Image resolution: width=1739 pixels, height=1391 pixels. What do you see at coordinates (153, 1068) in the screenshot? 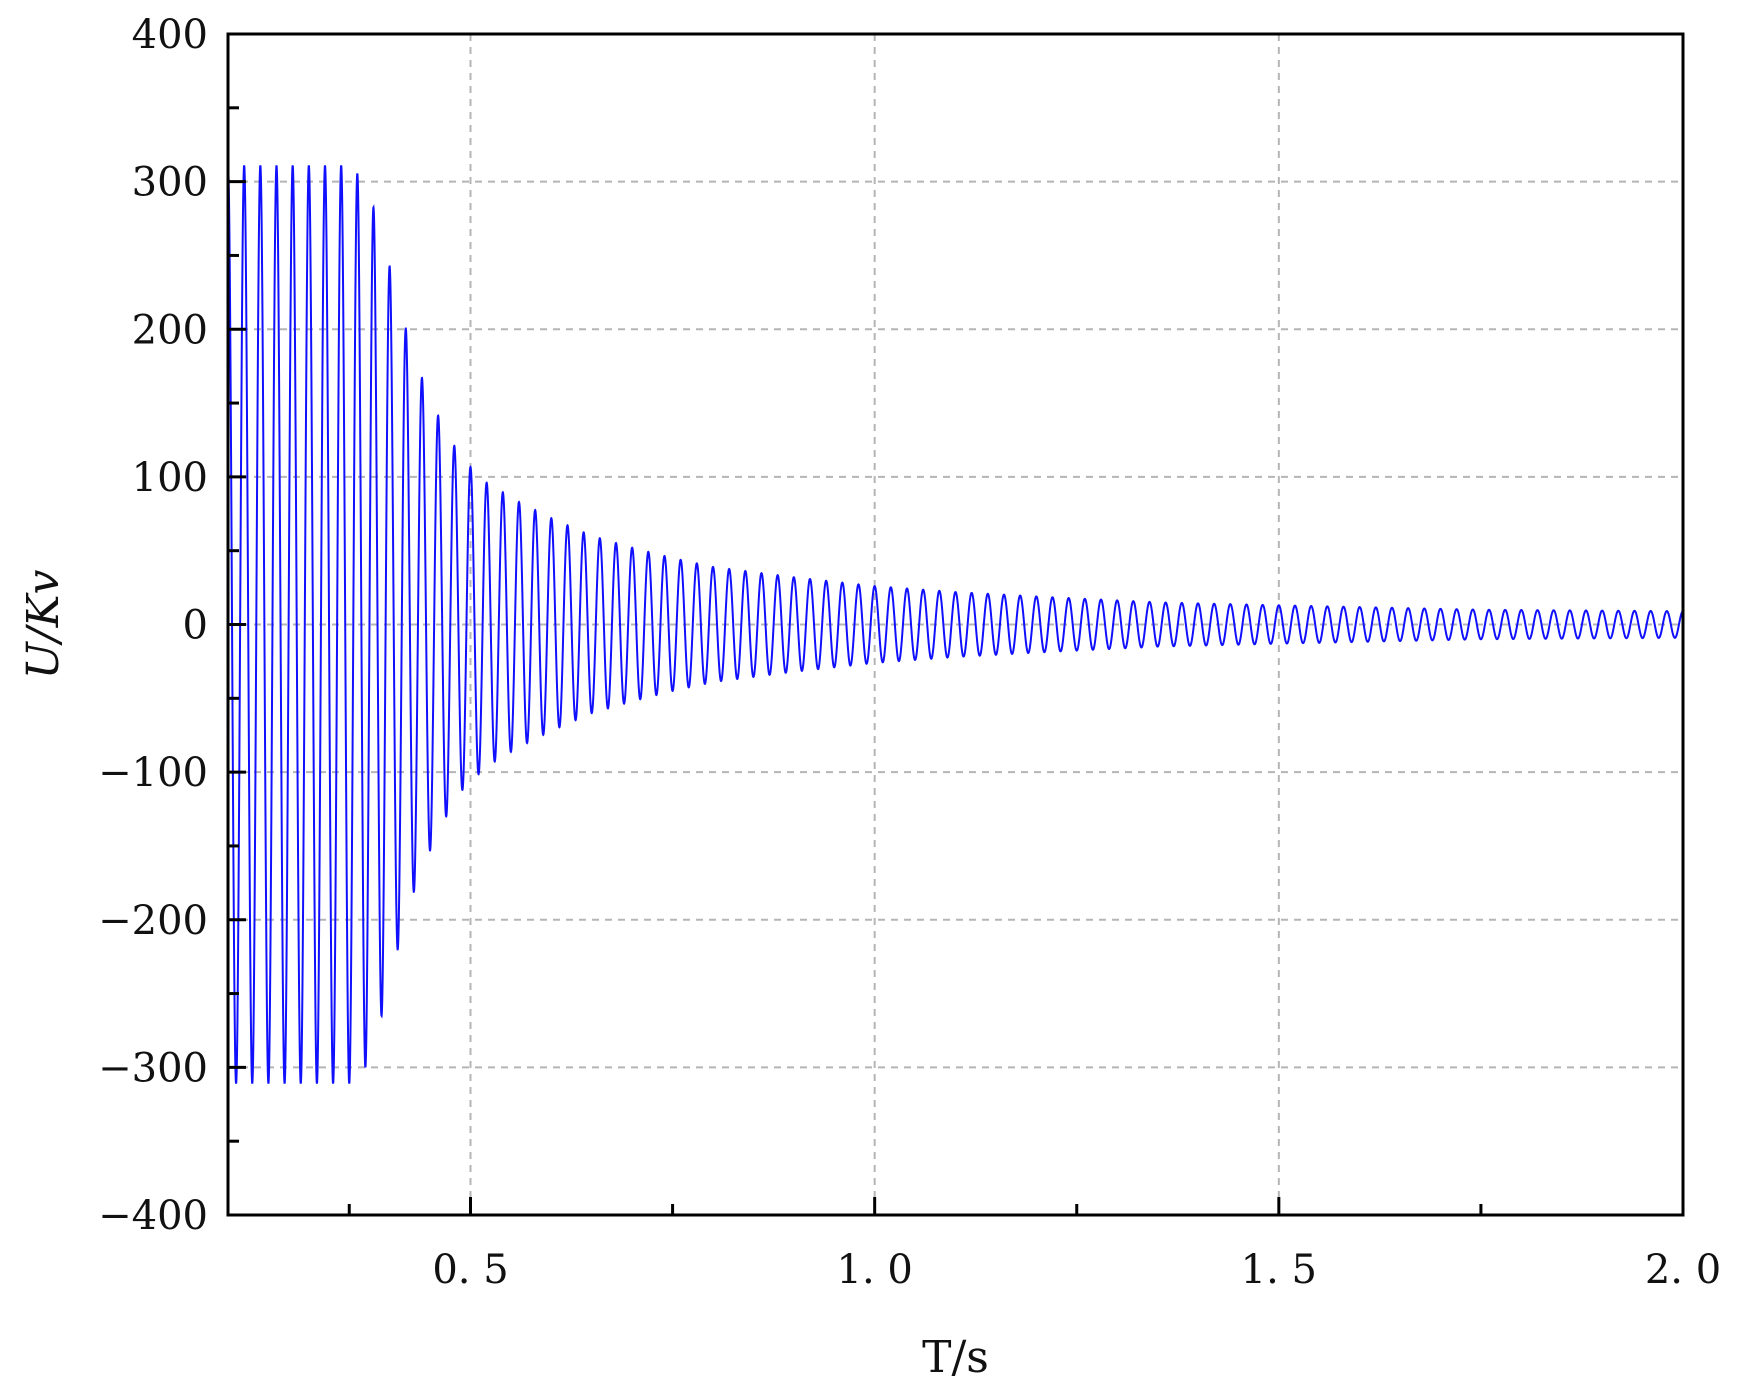
I see `y-tick-label: −300` at bounding box center [153, 1068].